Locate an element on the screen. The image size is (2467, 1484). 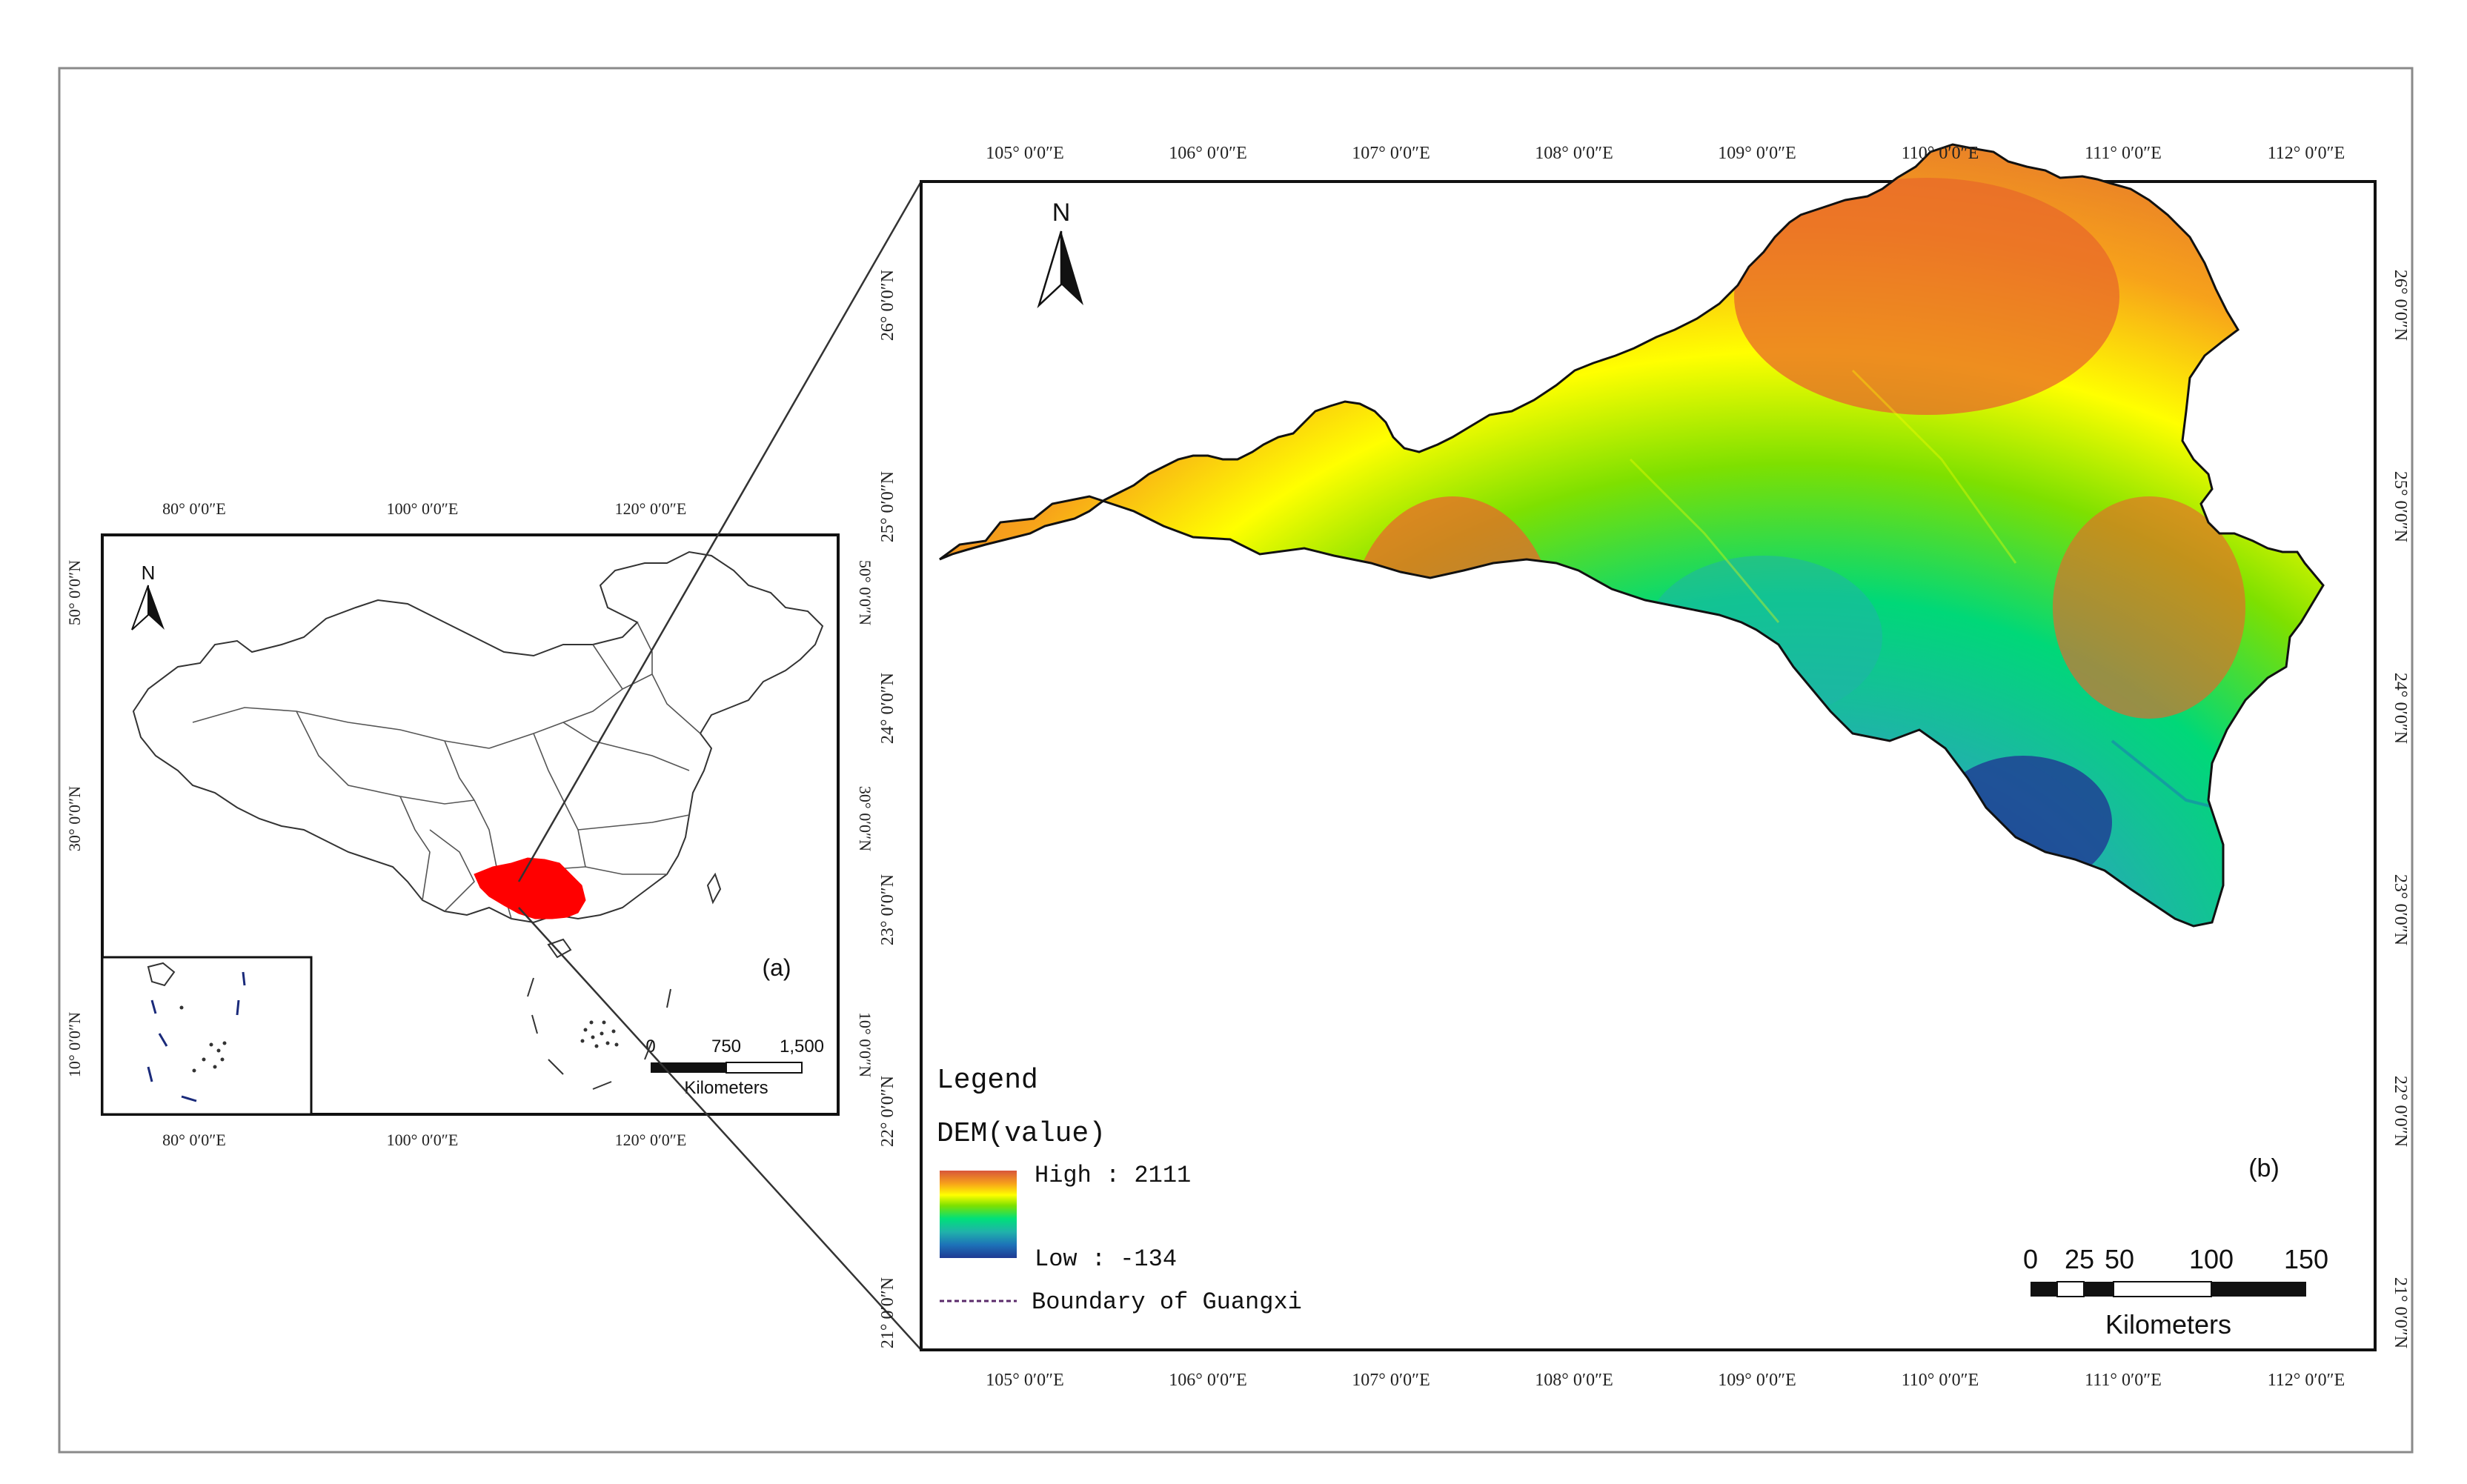
panel-a-top-tick: 120° 0′0″E is located at coordinates (651, 509).